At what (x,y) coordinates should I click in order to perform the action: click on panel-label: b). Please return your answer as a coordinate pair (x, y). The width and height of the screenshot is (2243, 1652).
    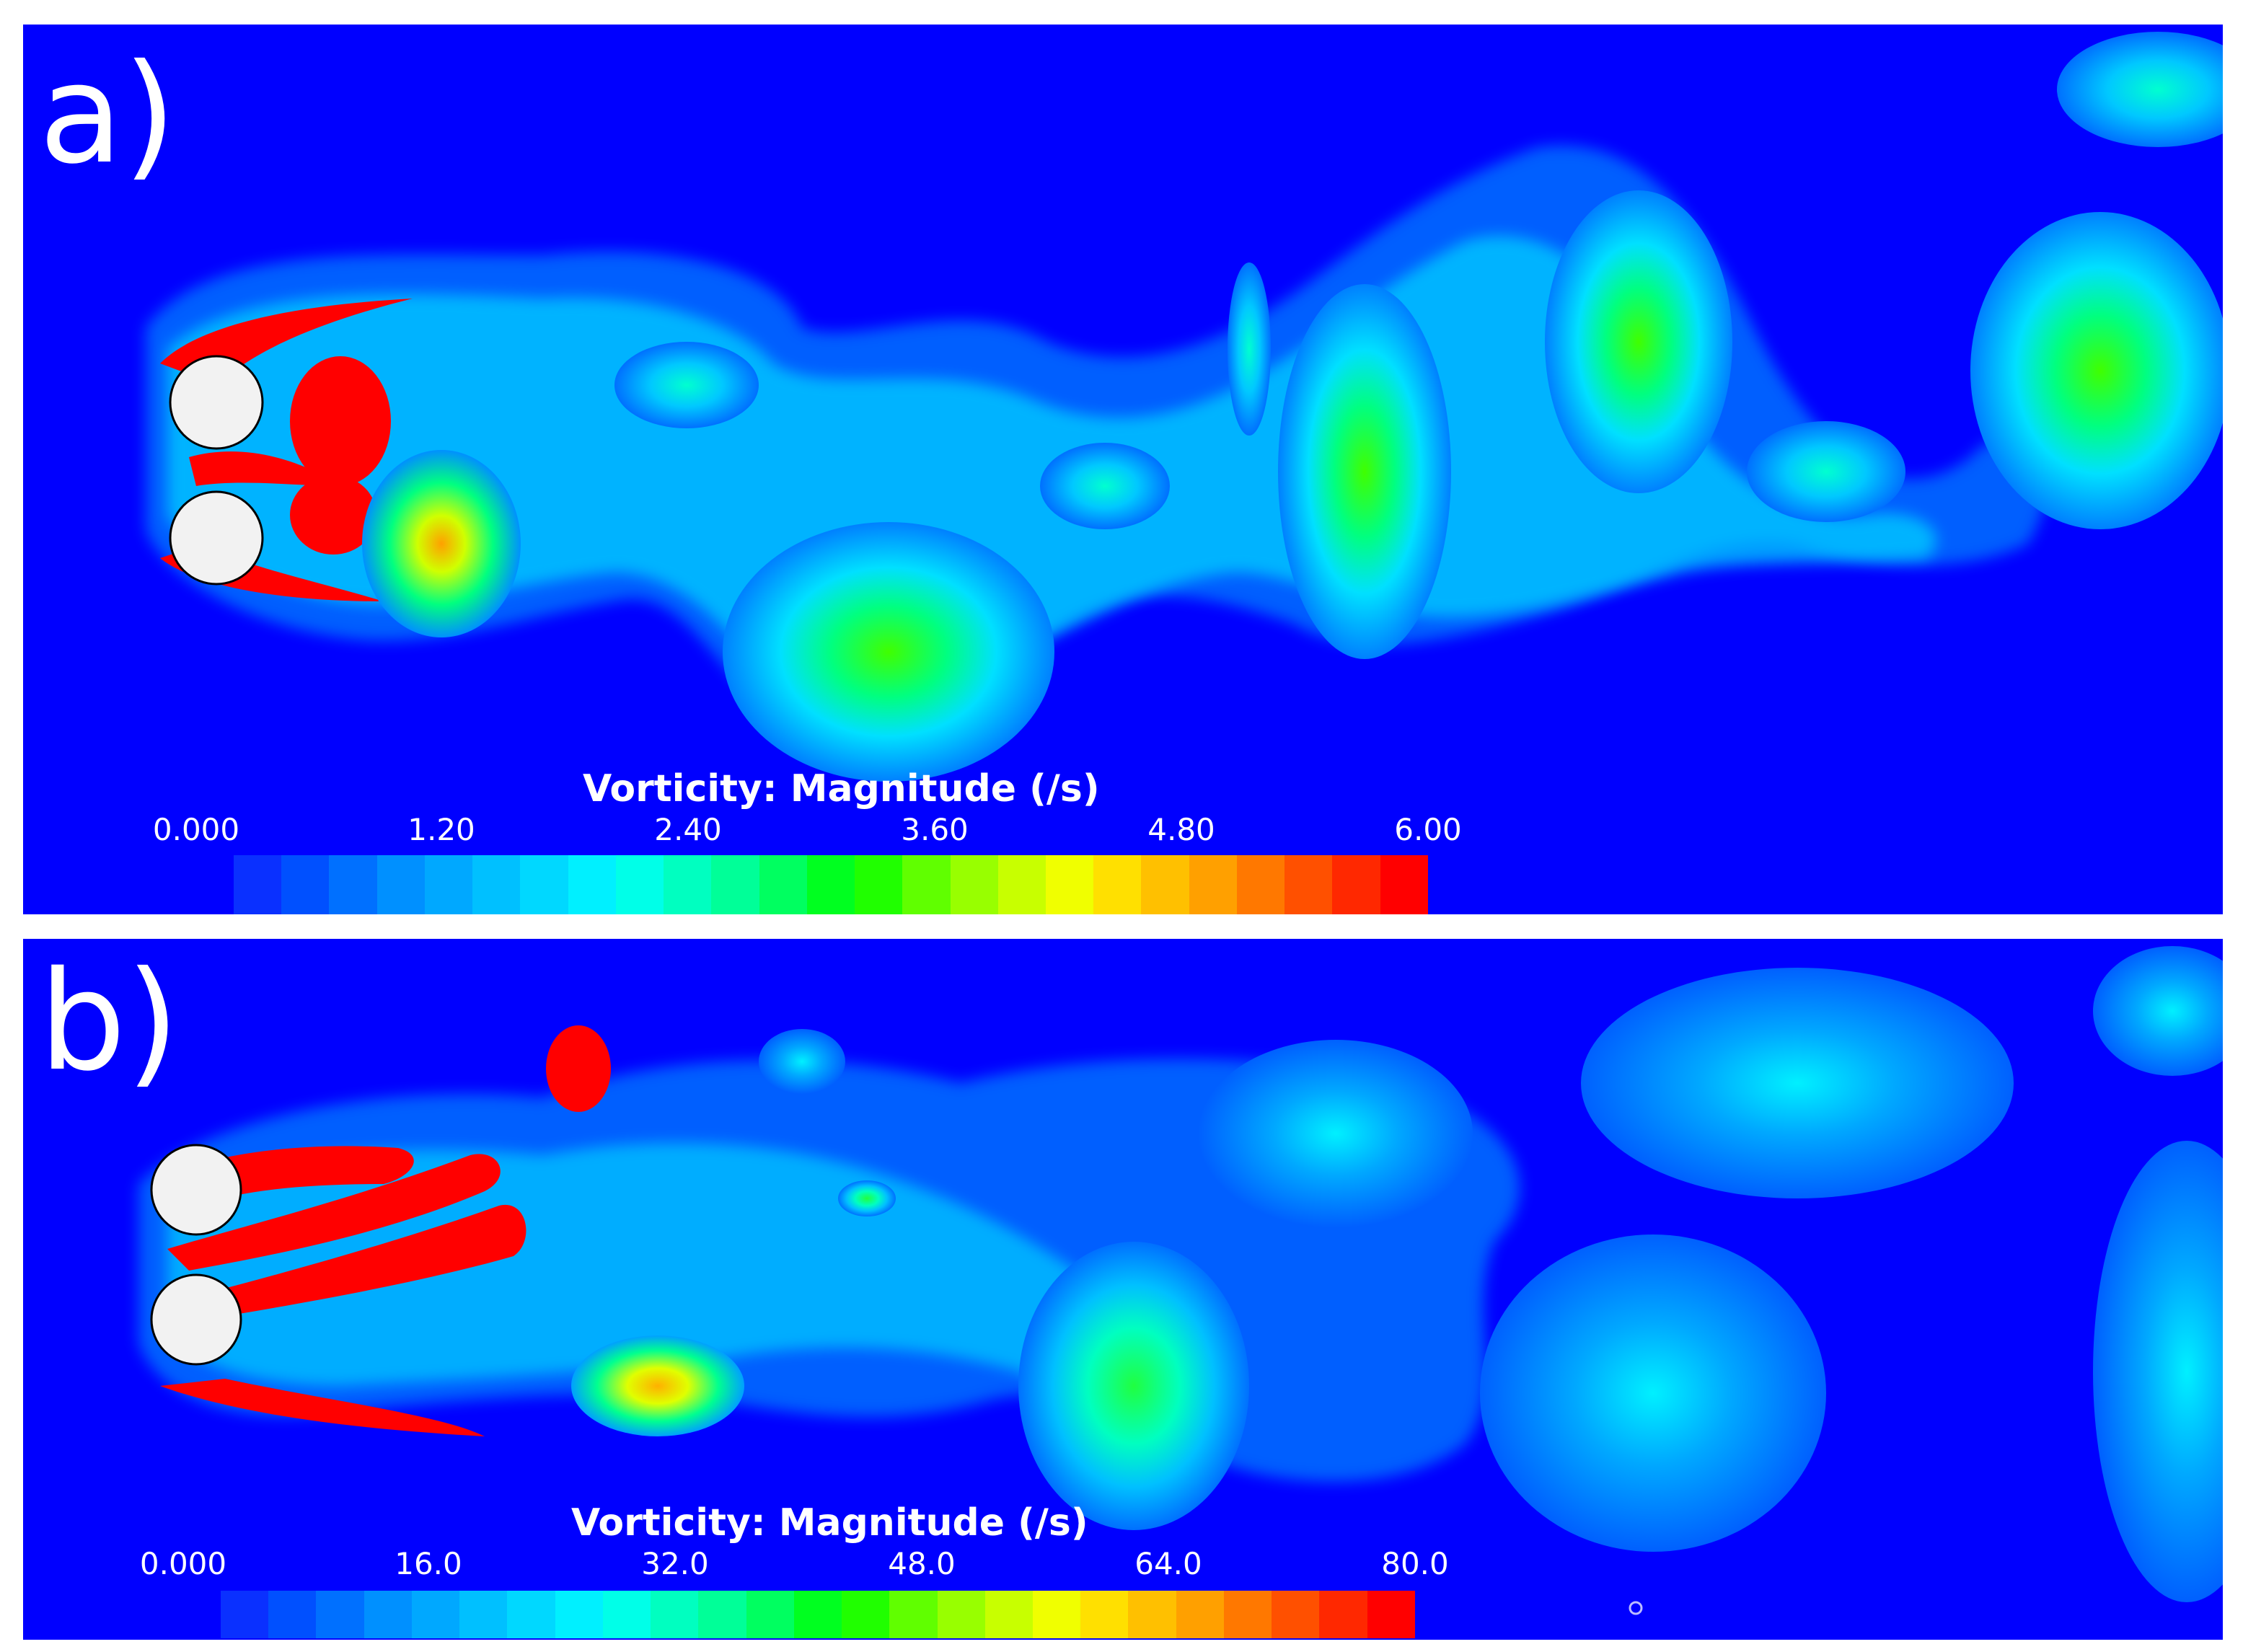
    Looking at the image, I should click on (110, 1021).